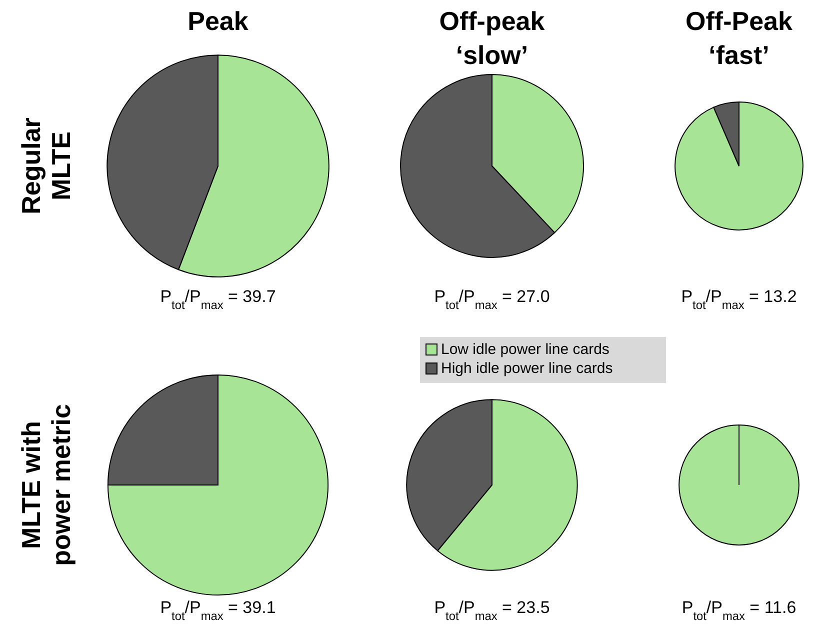 The height and width of the screenshot is (625, 813). Describe the element at coordinates (527, 368) in the screenshot. I see `legend-label: High idle power line cards` at that location.